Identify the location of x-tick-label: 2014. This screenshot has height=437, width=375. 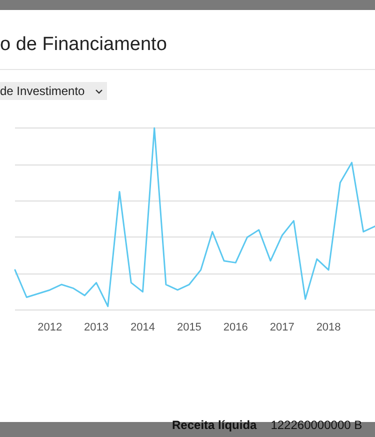
(142, 328).